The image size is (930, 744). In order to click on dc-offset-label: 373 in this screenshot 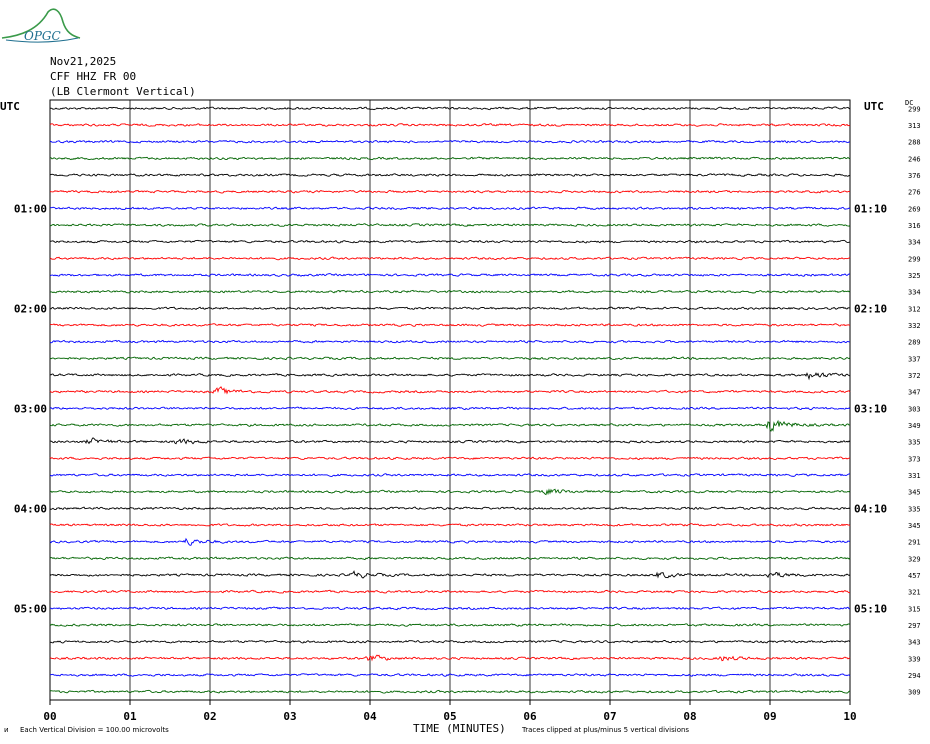, I will do `click(914, 459)`.